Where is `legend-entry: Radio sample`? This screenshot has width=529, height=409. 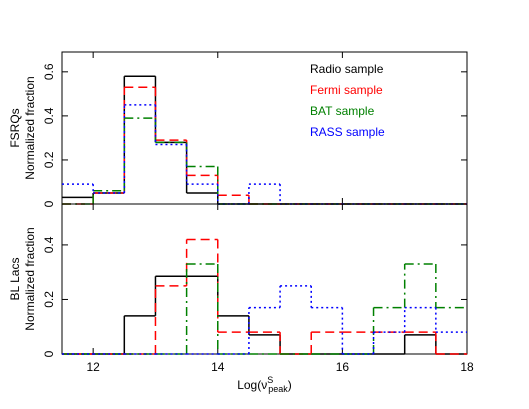
legend-entry: Radio sample is located at coordinates (347, 69).